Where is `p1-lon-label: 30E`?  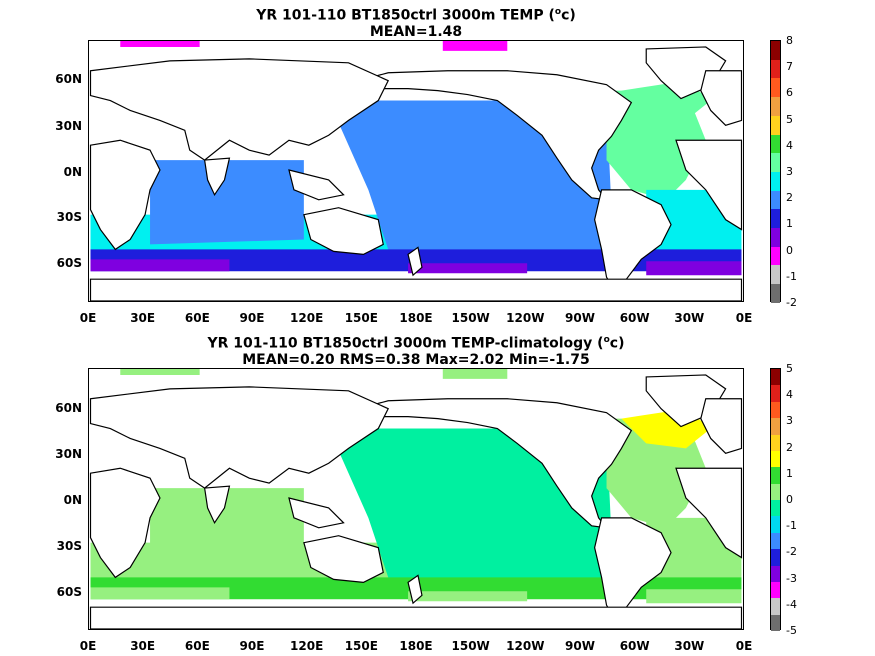 p1-lon-label: 30E is located at coordinates (143, 318).